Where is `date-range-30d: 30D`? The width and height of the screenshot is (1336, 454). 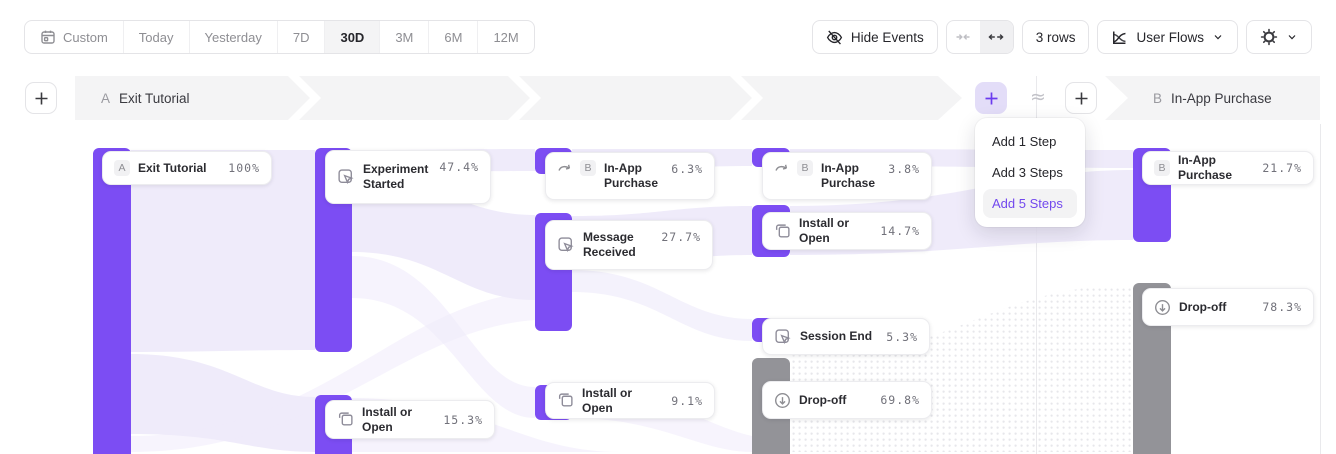 date-range-30d: 30D is located at coordinates (353, 37).